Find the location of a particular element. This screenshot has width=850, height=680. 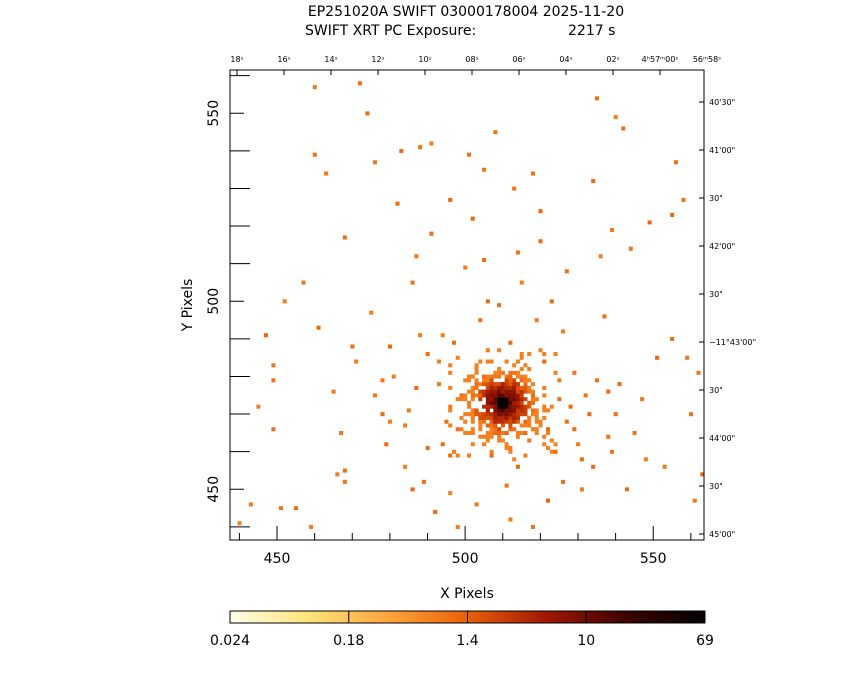

dec-tick-label: −11°43'00" is located at coordinates (732, 342).